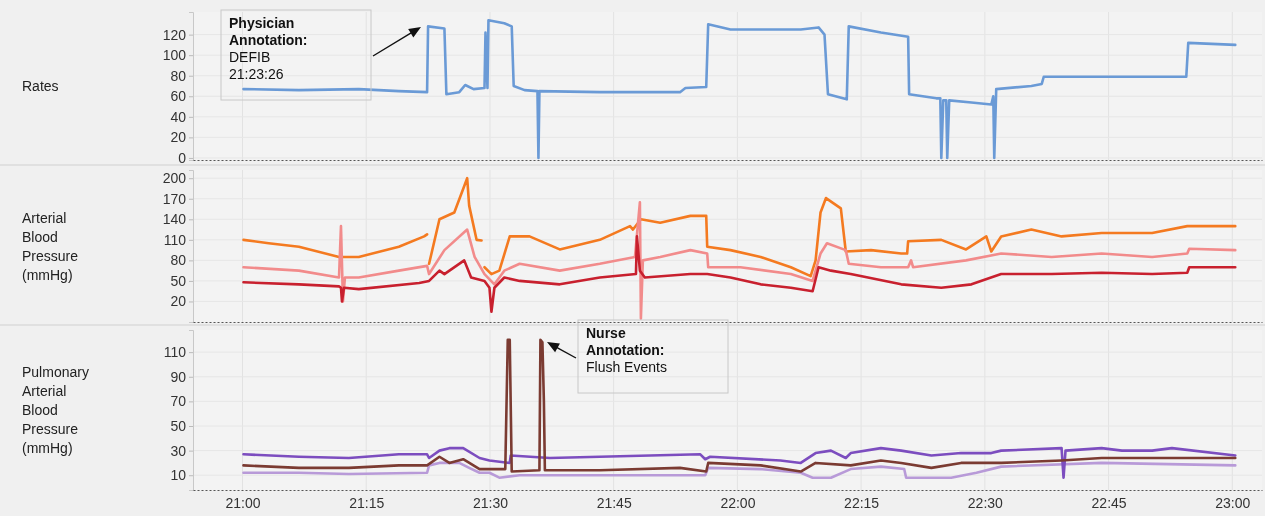 The image size is (1265, 516). I want to click on x-tick-label: 22:15, so click(862, 503).